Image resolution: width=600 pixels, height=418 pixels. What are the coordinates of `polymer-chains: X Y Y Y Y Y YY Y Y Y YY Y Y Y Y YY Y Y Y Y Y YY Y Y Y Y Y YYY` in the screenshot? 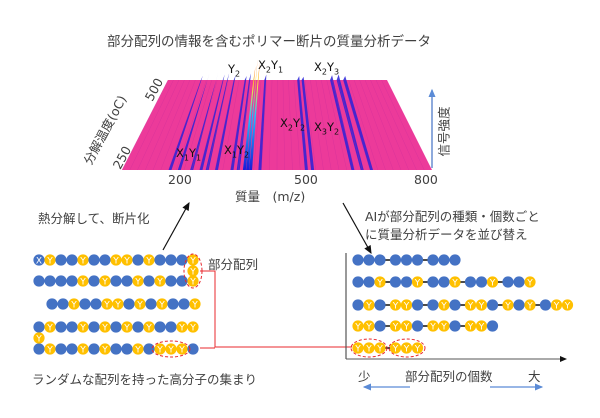 It's located at (118, 305).